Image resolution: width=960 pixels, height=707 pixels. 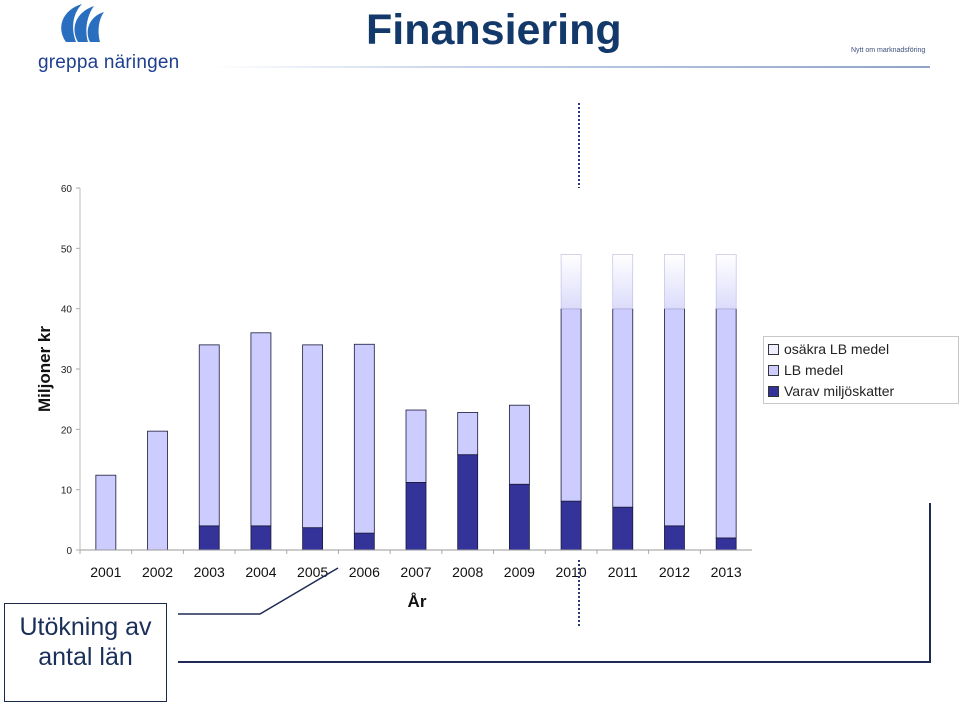 I want to click on legend-swatch-lb, so click(x=773, y=370).